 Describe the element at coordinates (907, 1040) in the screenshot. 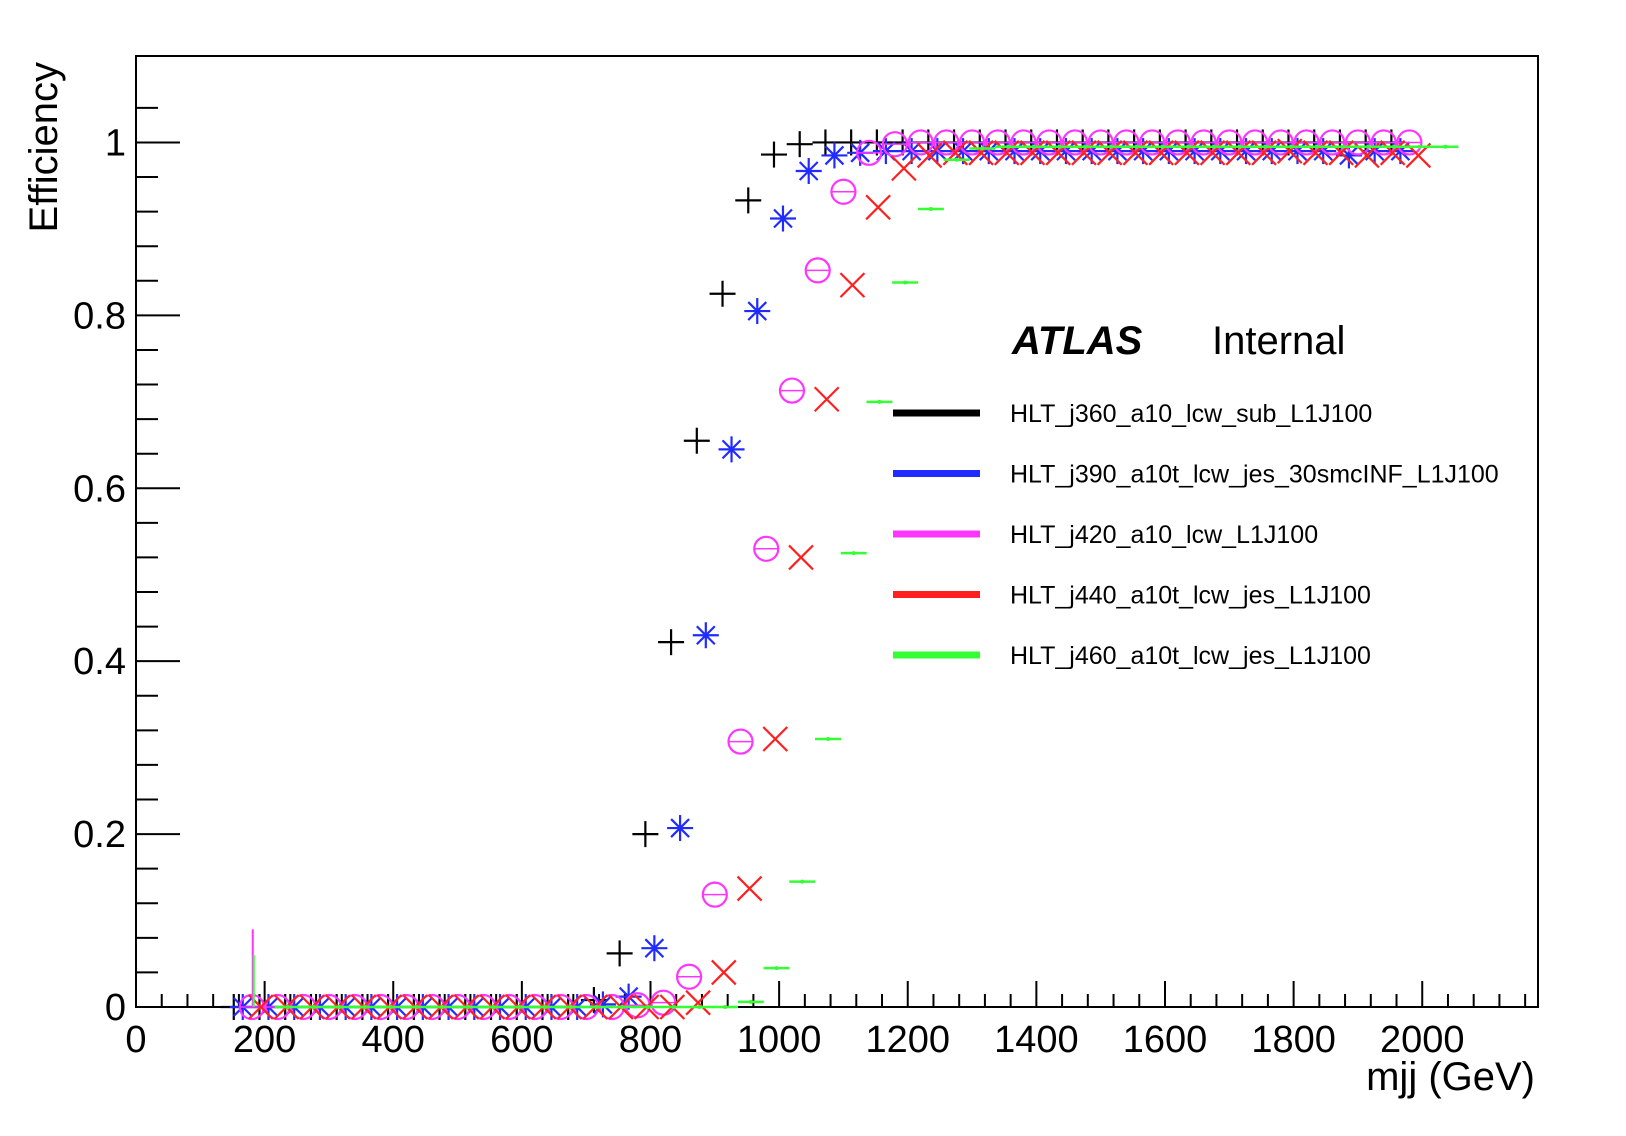

I see `x-tick-label: 1200` at that location.